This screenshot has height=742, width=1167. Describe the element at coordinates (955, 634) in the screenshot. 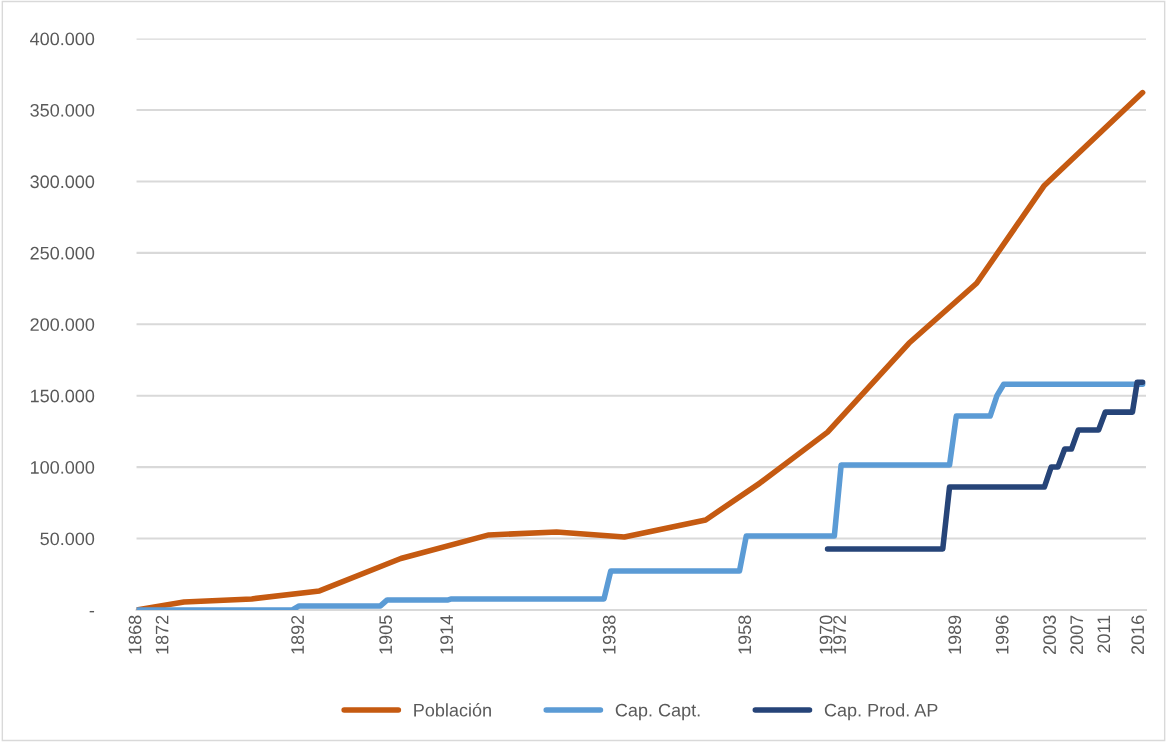

I see `x-tick-label: 1989` at that location.